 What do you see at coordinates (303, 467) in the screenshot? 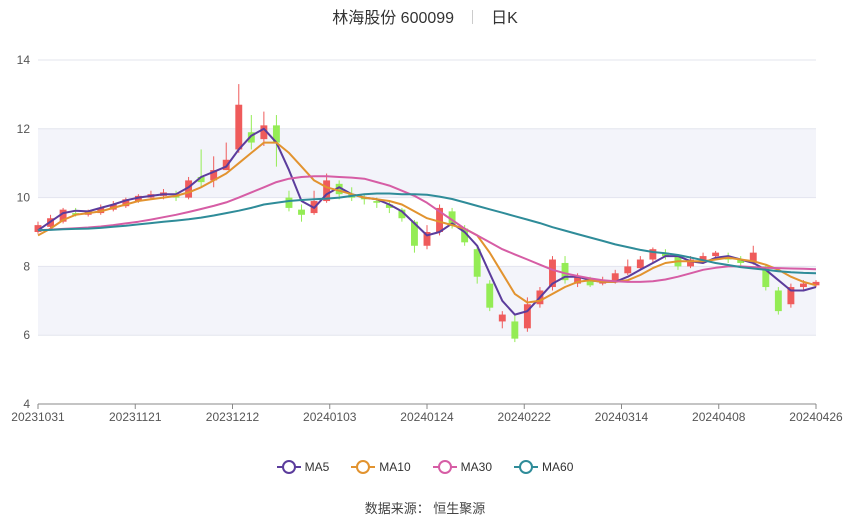
I see `legend-item-ma5: MA5` at bounding box center [303, 467].